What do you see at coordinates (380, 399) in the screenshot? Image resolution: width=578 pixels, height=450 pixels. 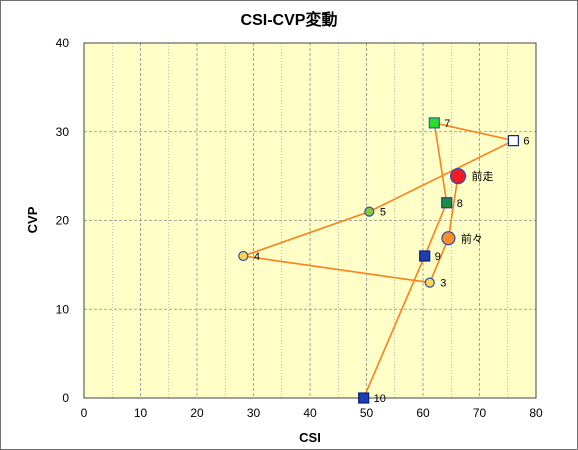 I see `point-label-10: 10` at bounding box center [380, 399].